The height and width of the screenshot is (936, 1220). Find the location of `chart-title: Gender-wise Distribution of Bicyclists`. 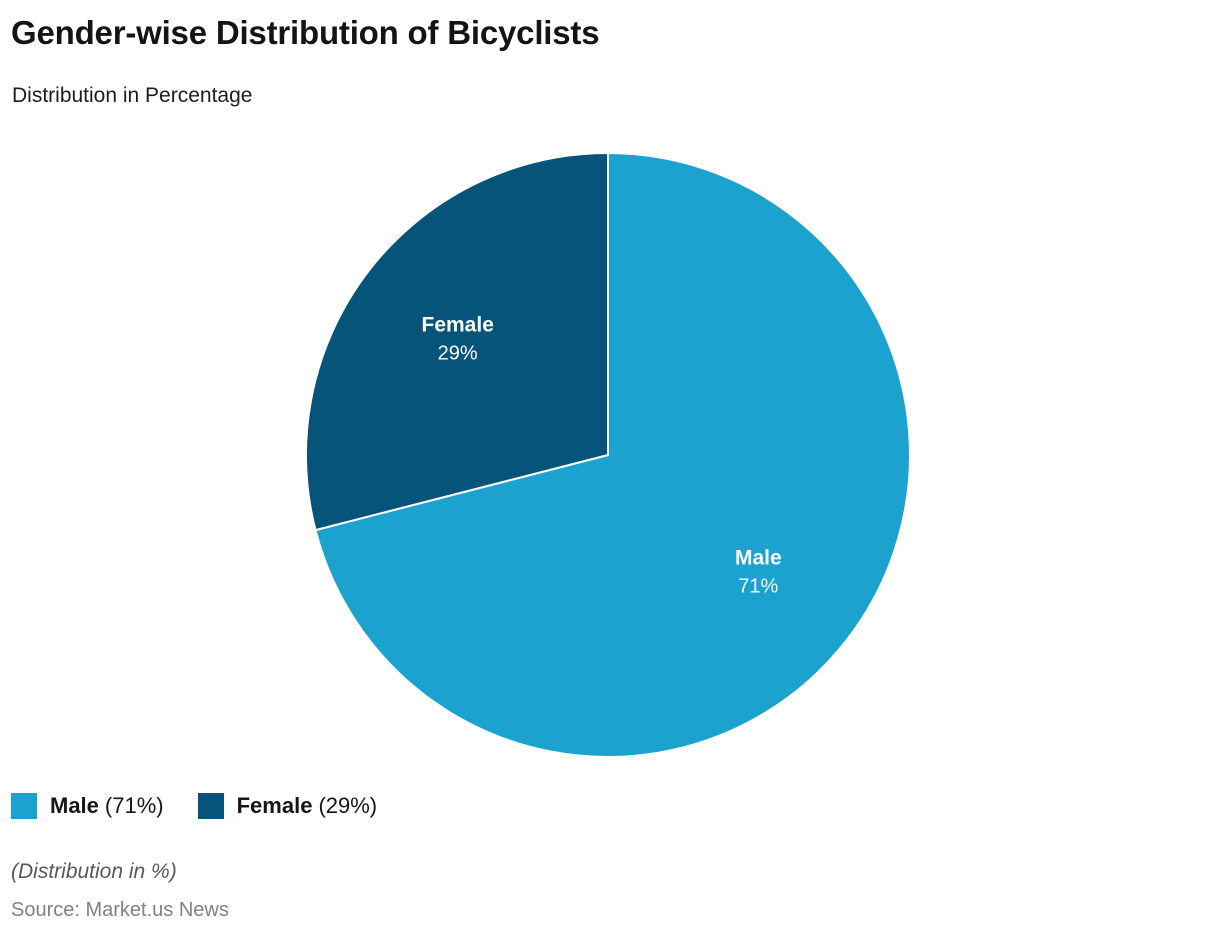

chart-title: Gender-wise Distribution of Bicyclists is located at coordinates (305, 32).